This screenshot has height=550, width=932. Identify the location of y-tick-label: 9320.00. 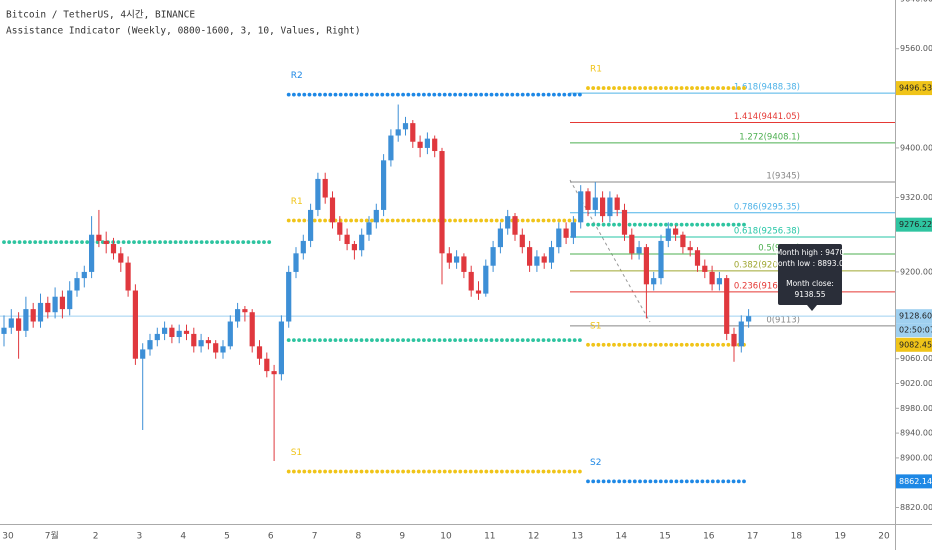
(916, 197).